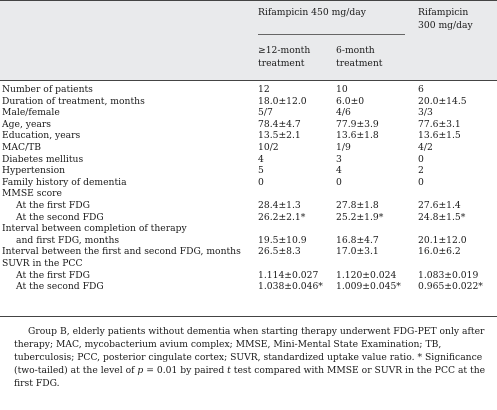  Describe the element at coordinates (31, 113) in the screenshot. I see `row-label: Male/female` at that location.